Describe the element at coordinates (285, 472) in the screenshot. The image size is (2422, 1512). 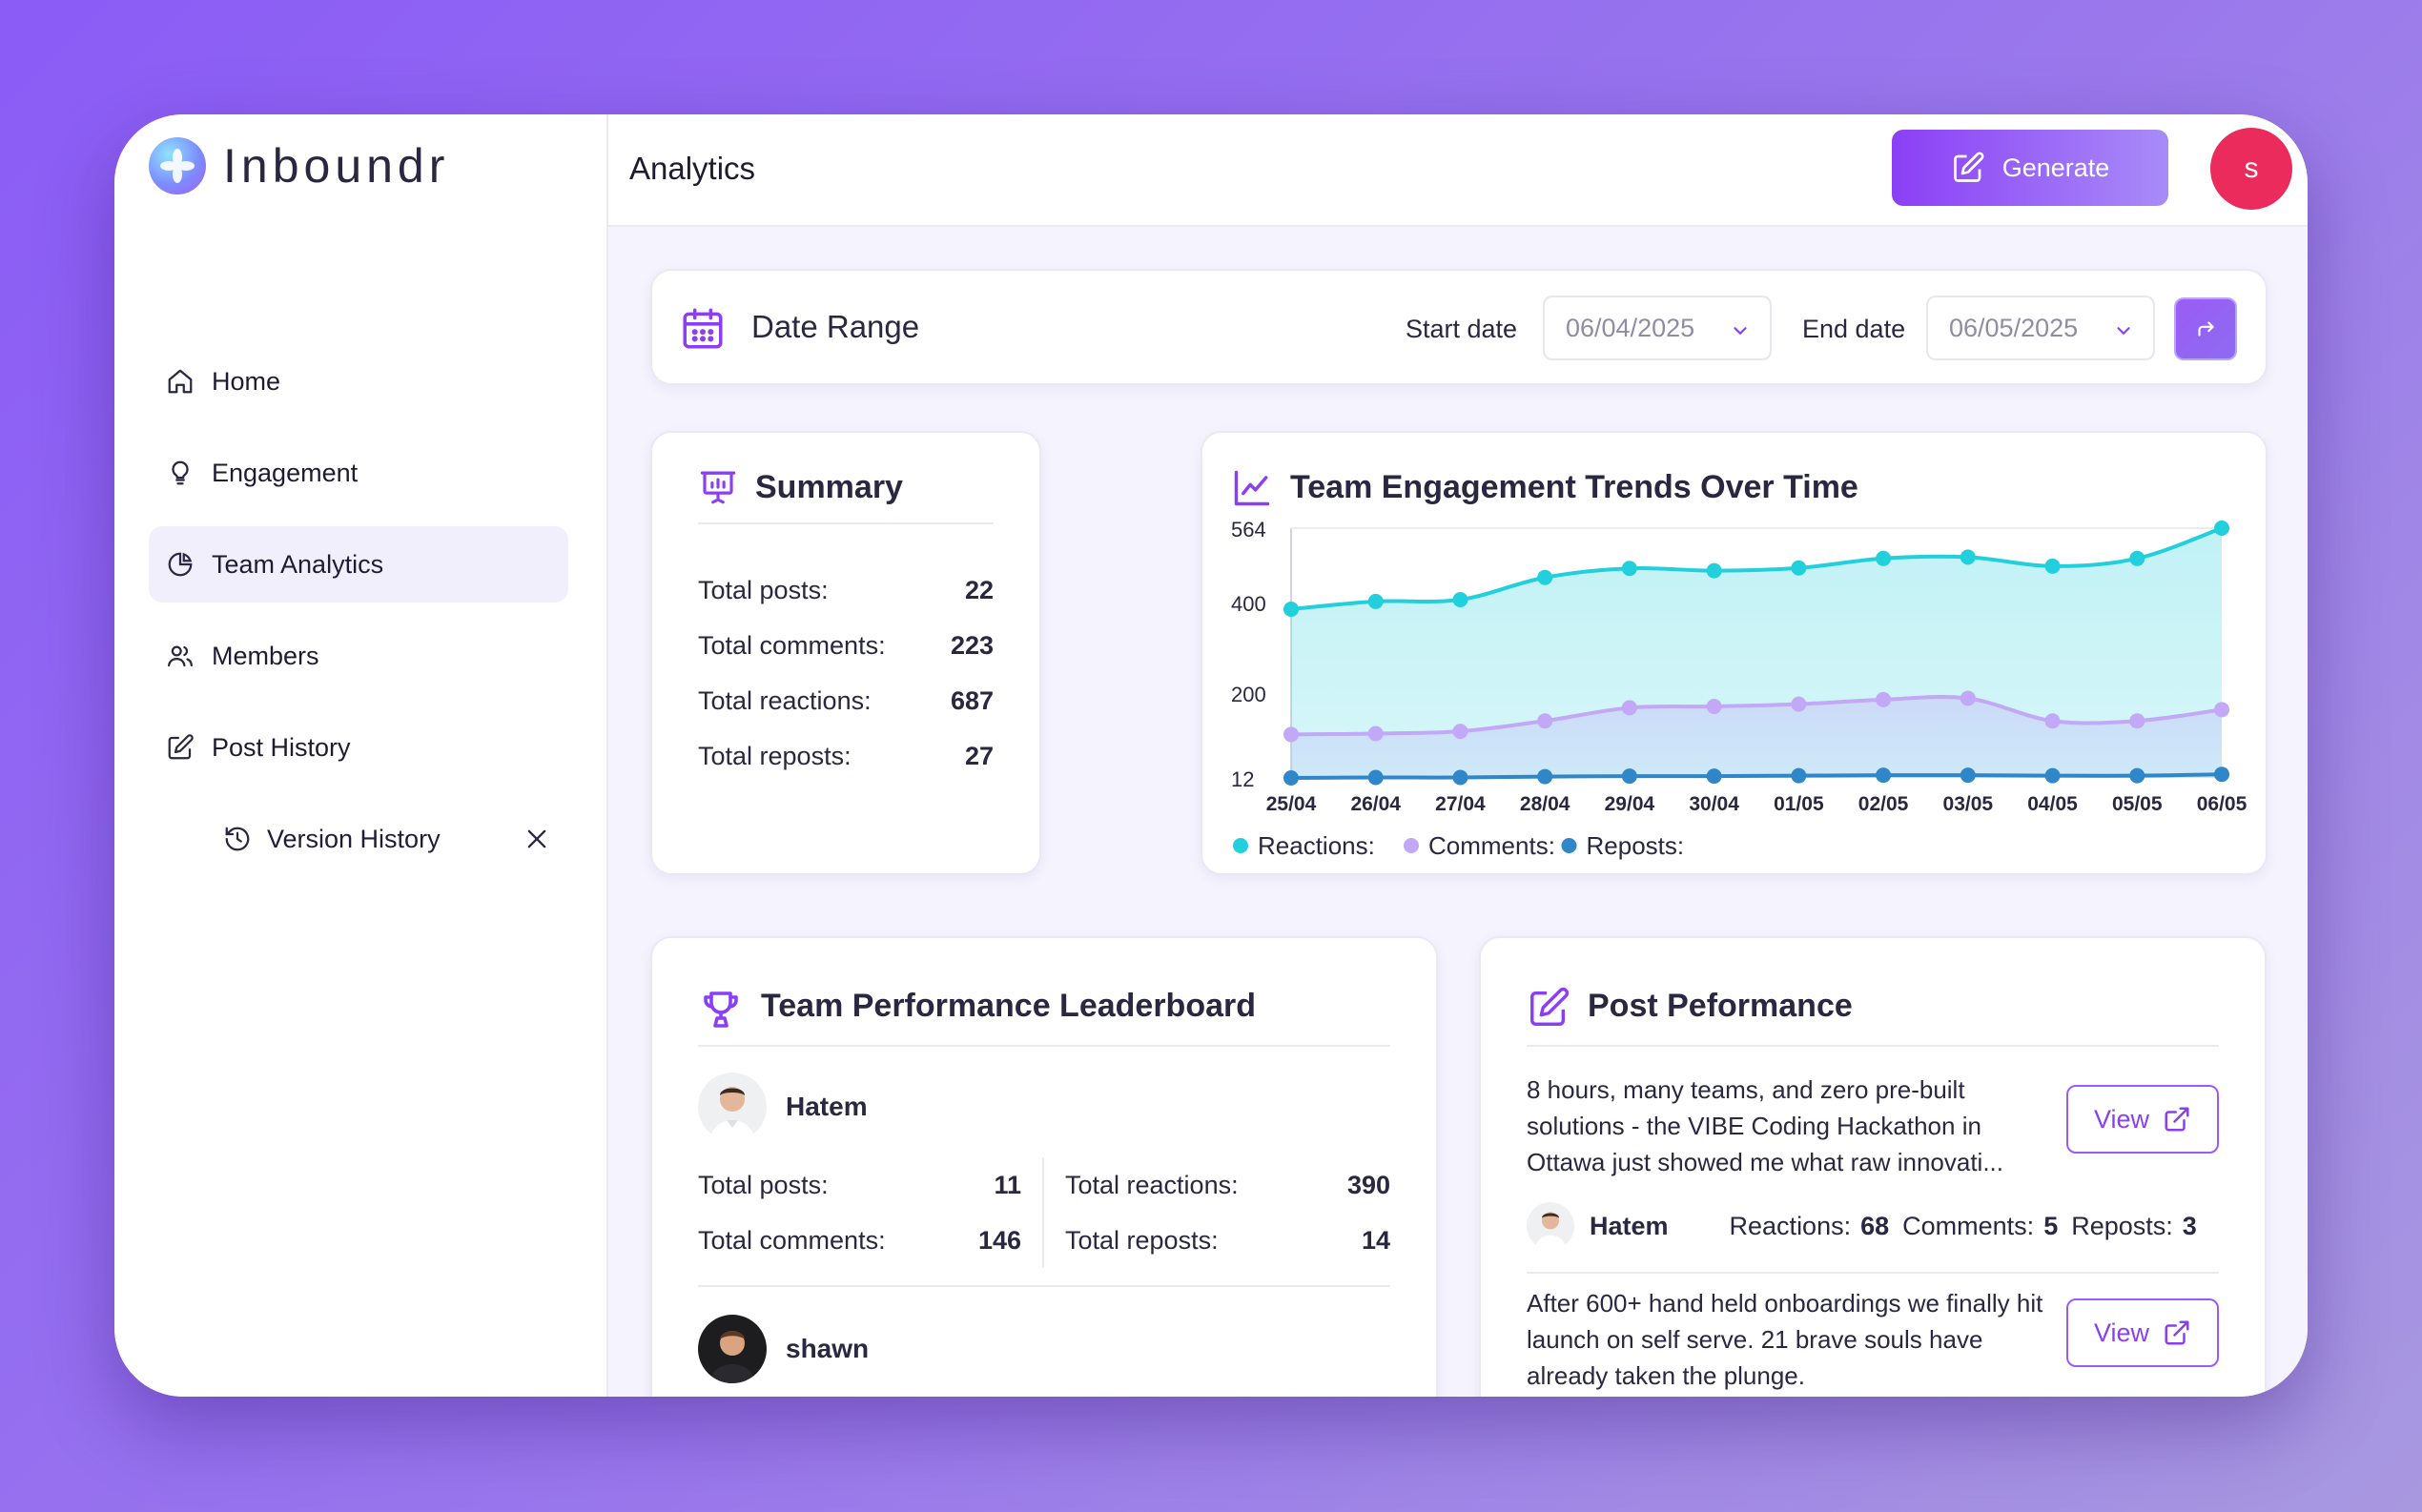
I see `sidebar-item-label: Engagement` at that location.